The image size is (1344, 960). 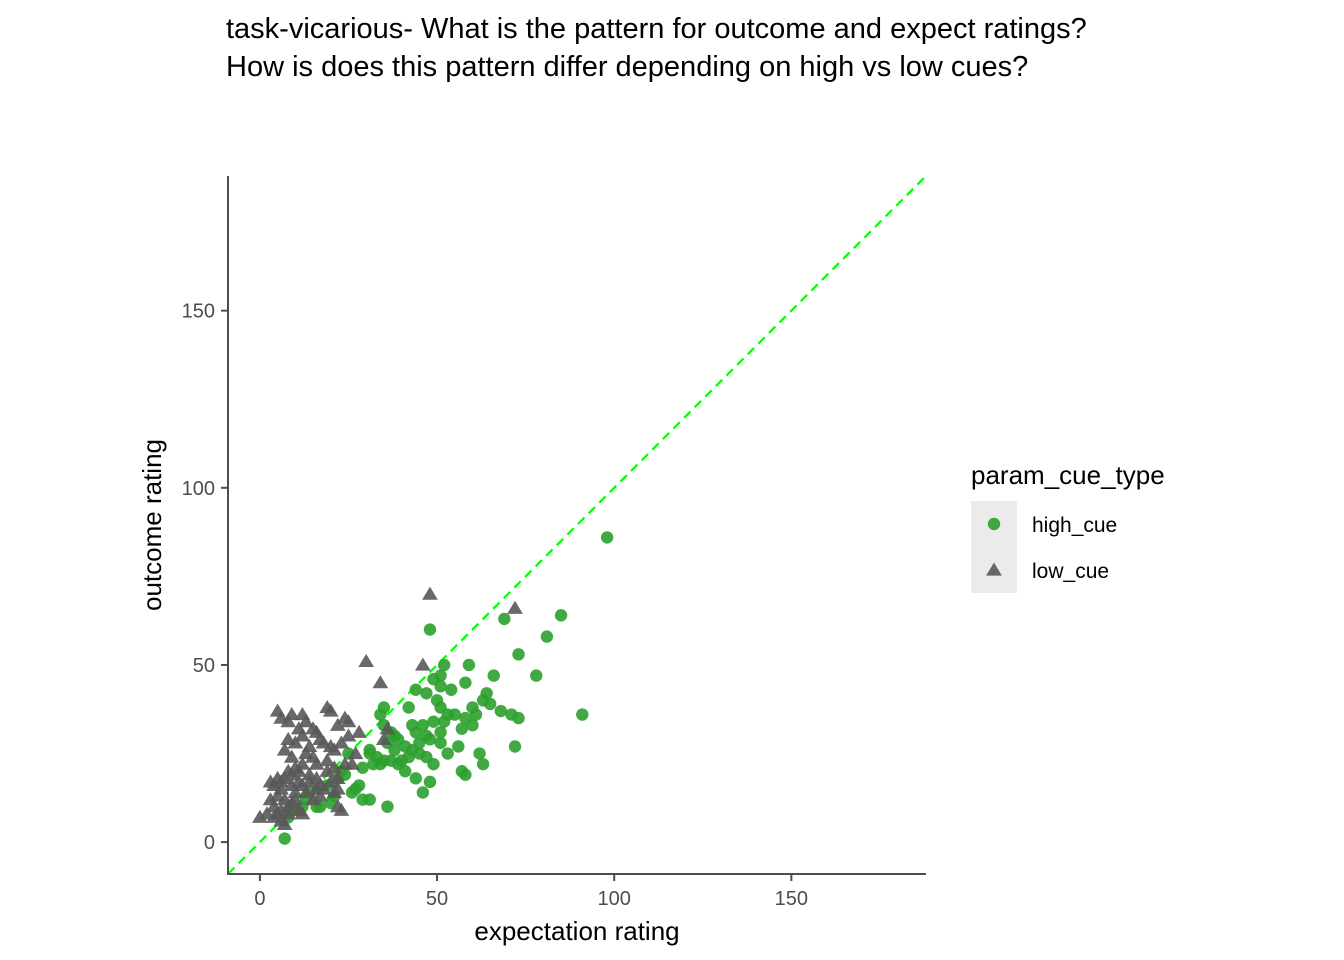 I want to click on legend: param_cue_type high_cue low_cue, so click(x=1068, y=526).